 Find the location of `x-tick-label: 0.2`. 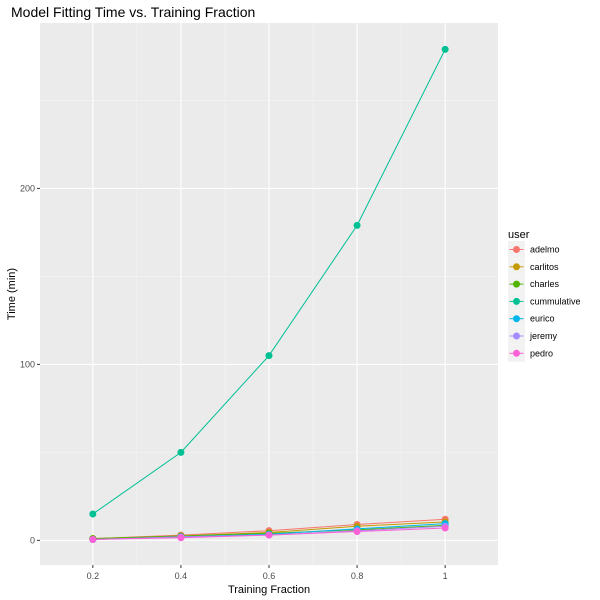

x-tick-label: 0.2 is located at coordinates (93, 576).